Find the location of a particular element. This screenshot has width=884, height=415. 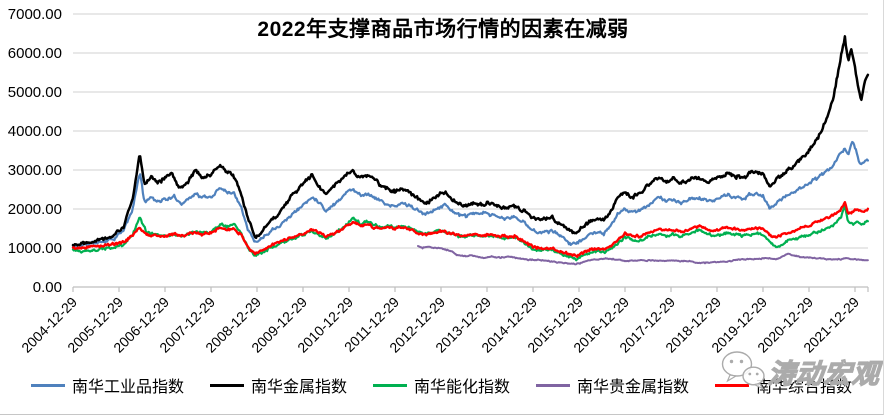

legend-item: 南华金属指数 is located at coordinates (278, 385).